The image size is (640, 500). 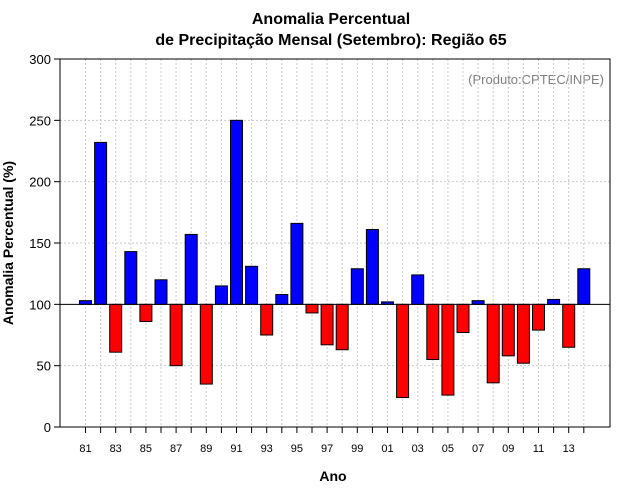 What do you see at coordinates (332, 476) in the screenshot?
I see `x-axis-title: Ano` at bounding box center [332, 476].